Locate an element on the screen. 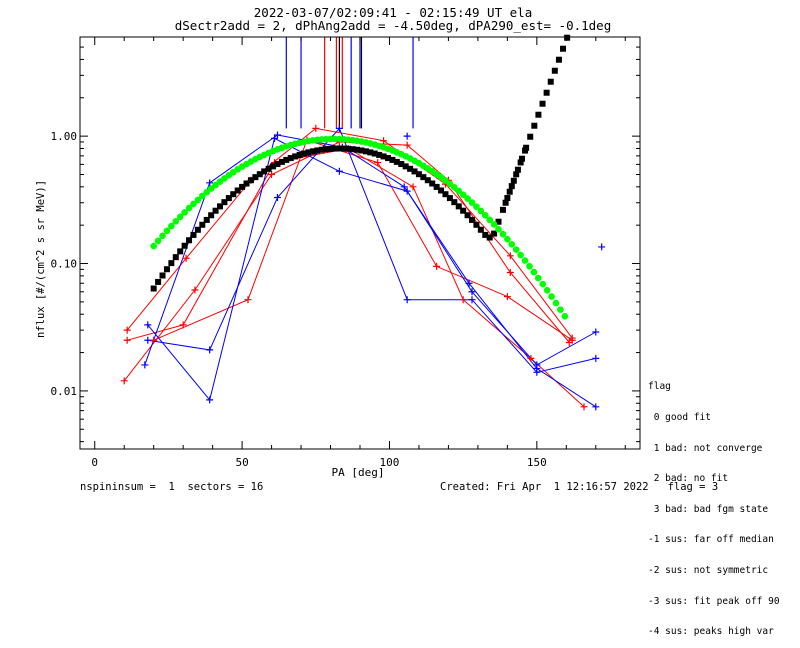  x-tick-label: 100 is located at coordinates (390, 462).